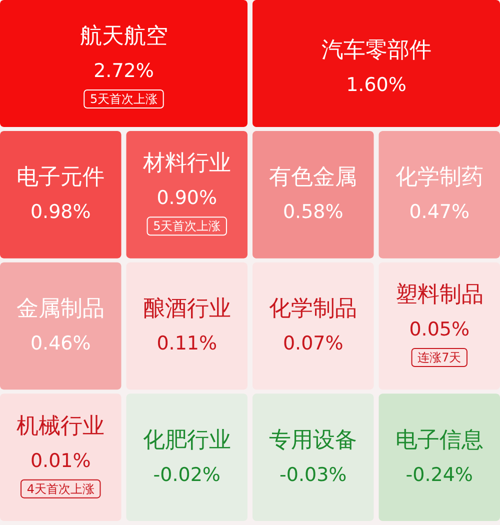 The width and height of the screenshot is (500, 525). What do you see at coordinates (60, 212) in the screenshot?
I see `data-label: 0.98%` at bounding box center [60, 212].